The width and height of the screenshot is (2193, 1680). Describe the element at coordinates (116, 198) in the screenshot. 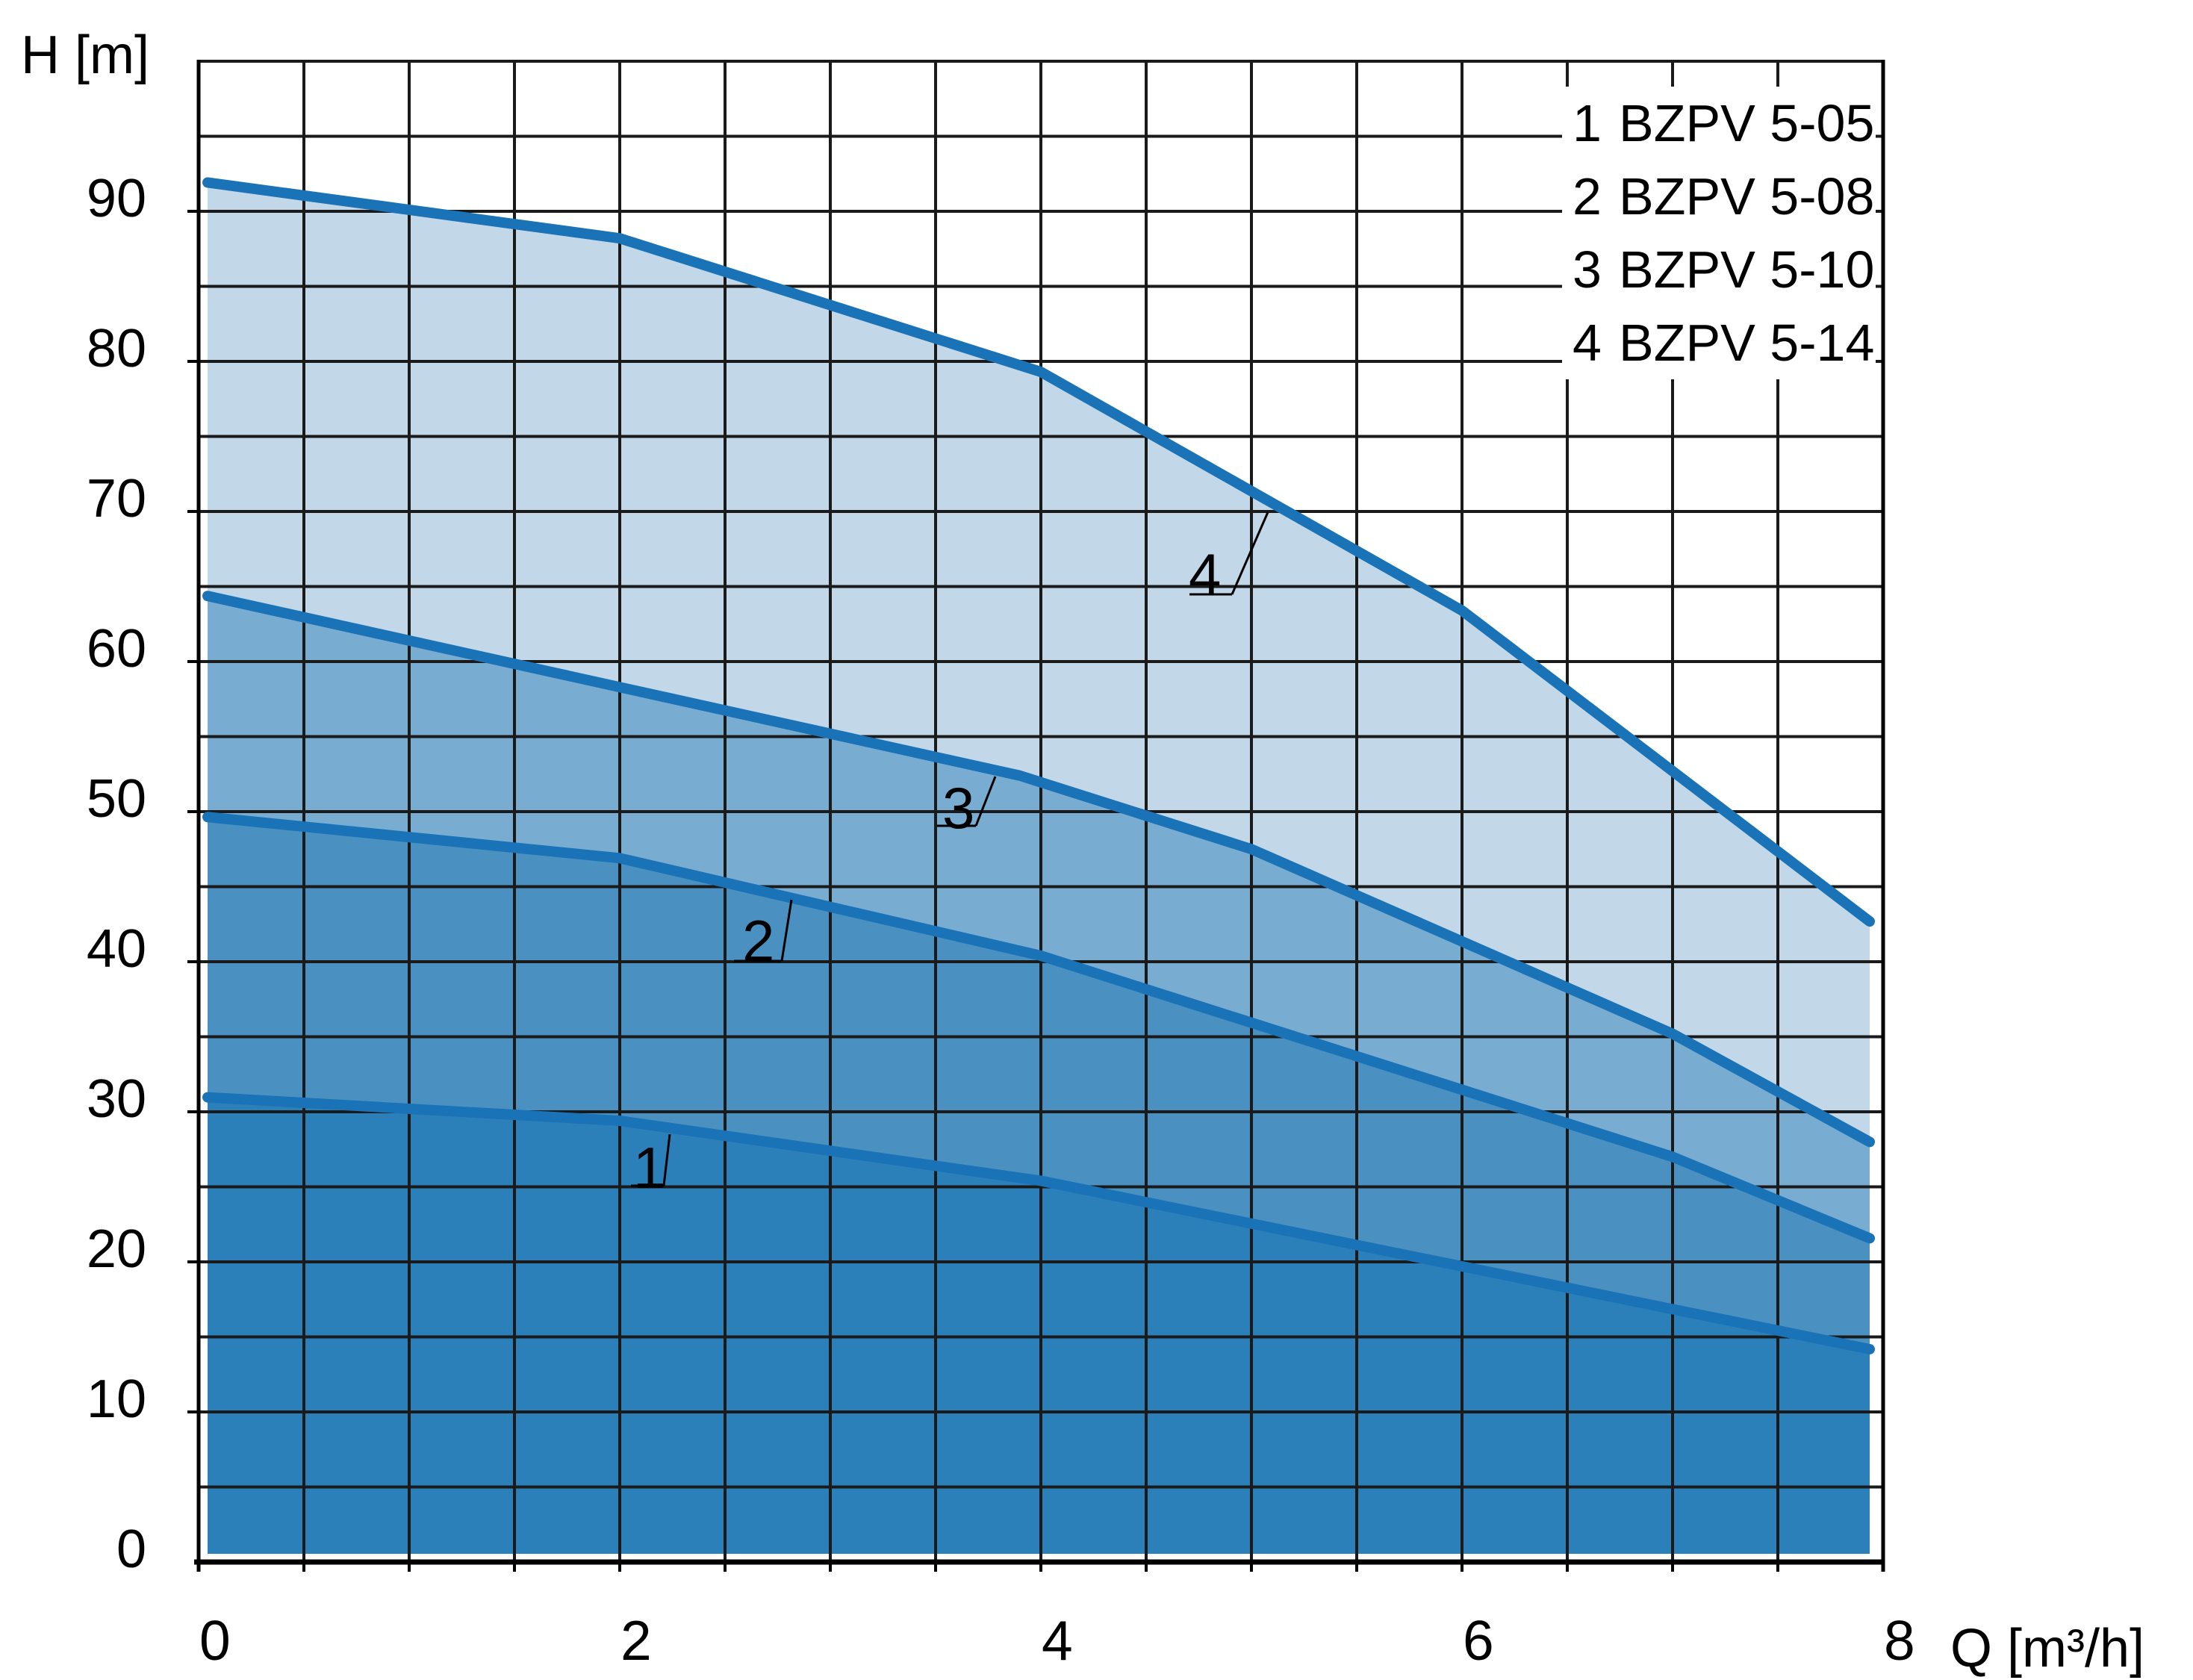

I see `y-tick-label-90: 90` at that location.